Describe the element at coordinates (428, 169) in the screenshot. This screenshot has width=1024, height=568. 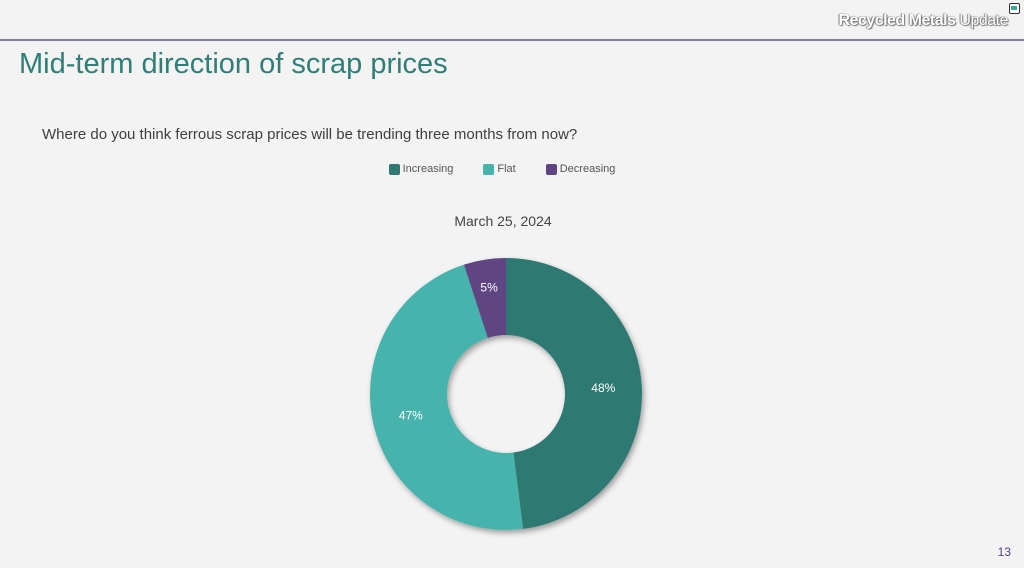
I see `legend-label: Increasing` at that location.